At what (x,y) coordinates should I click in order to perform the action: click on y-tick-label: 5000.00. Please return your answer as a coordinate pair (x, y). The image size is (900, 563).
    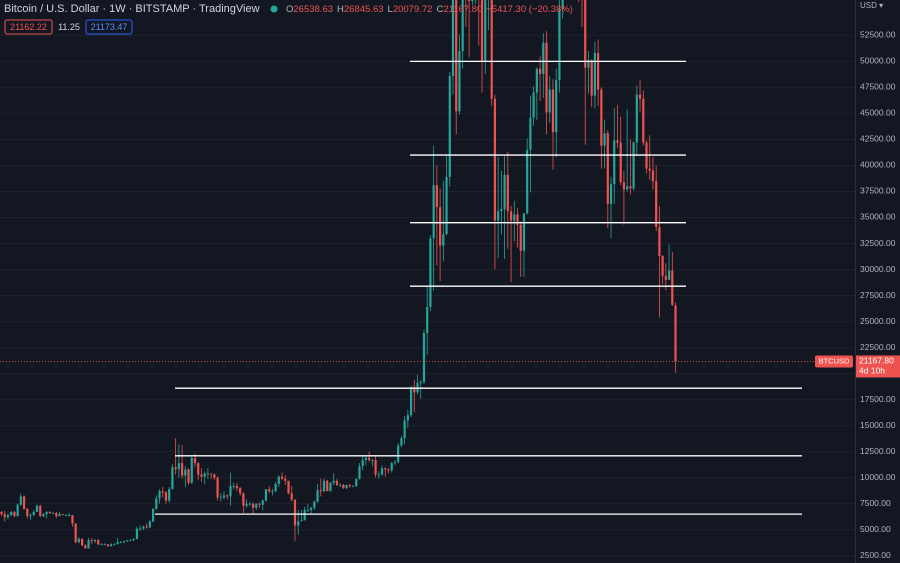
    Looking at the image, I should click on (875, 529).